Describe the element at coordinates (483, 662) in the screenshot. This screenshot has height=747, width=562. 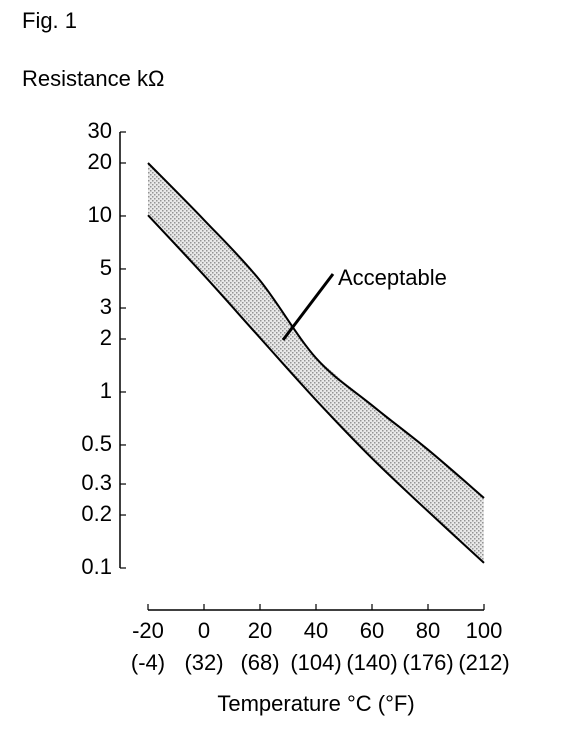
I see `x-tick-sublabel: (212)` at that location.